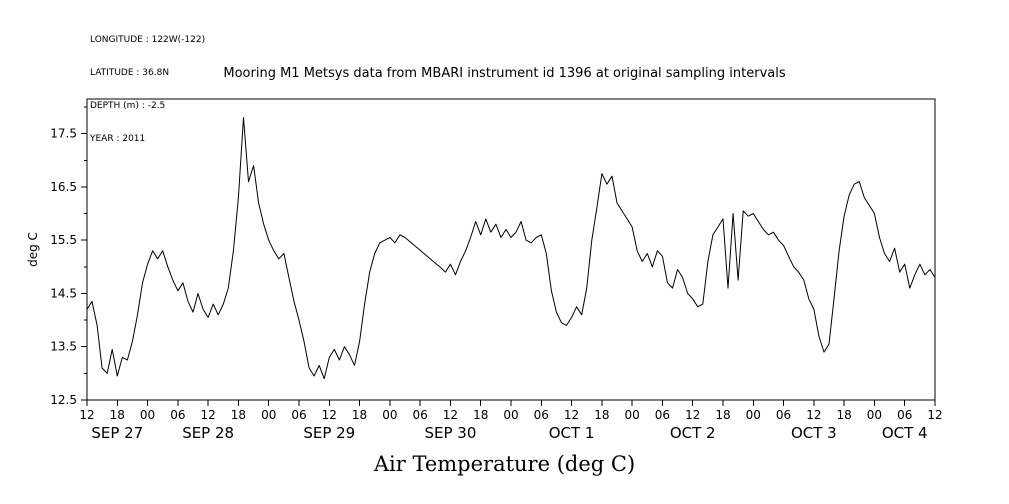  Describe the element at coordinates (572, 433) in the screenshot. I see `x-date-label: OCT 1` at that location.